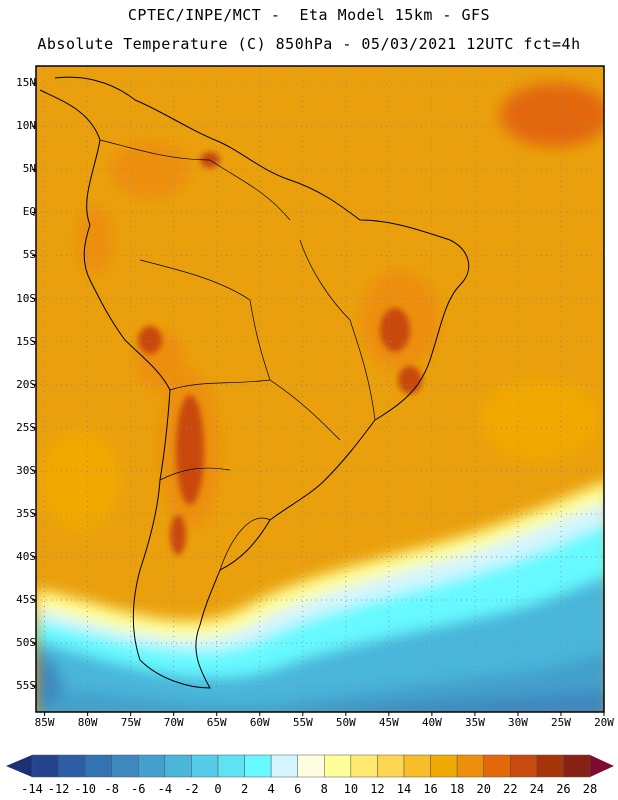 The height and width of the screenshot is (800, 618). Describe the element at coordinates (309, 15) in the screenshot. I see `map-title: CPTEC/INPE/MCT - Eta Model 15km - GFS` at that location.